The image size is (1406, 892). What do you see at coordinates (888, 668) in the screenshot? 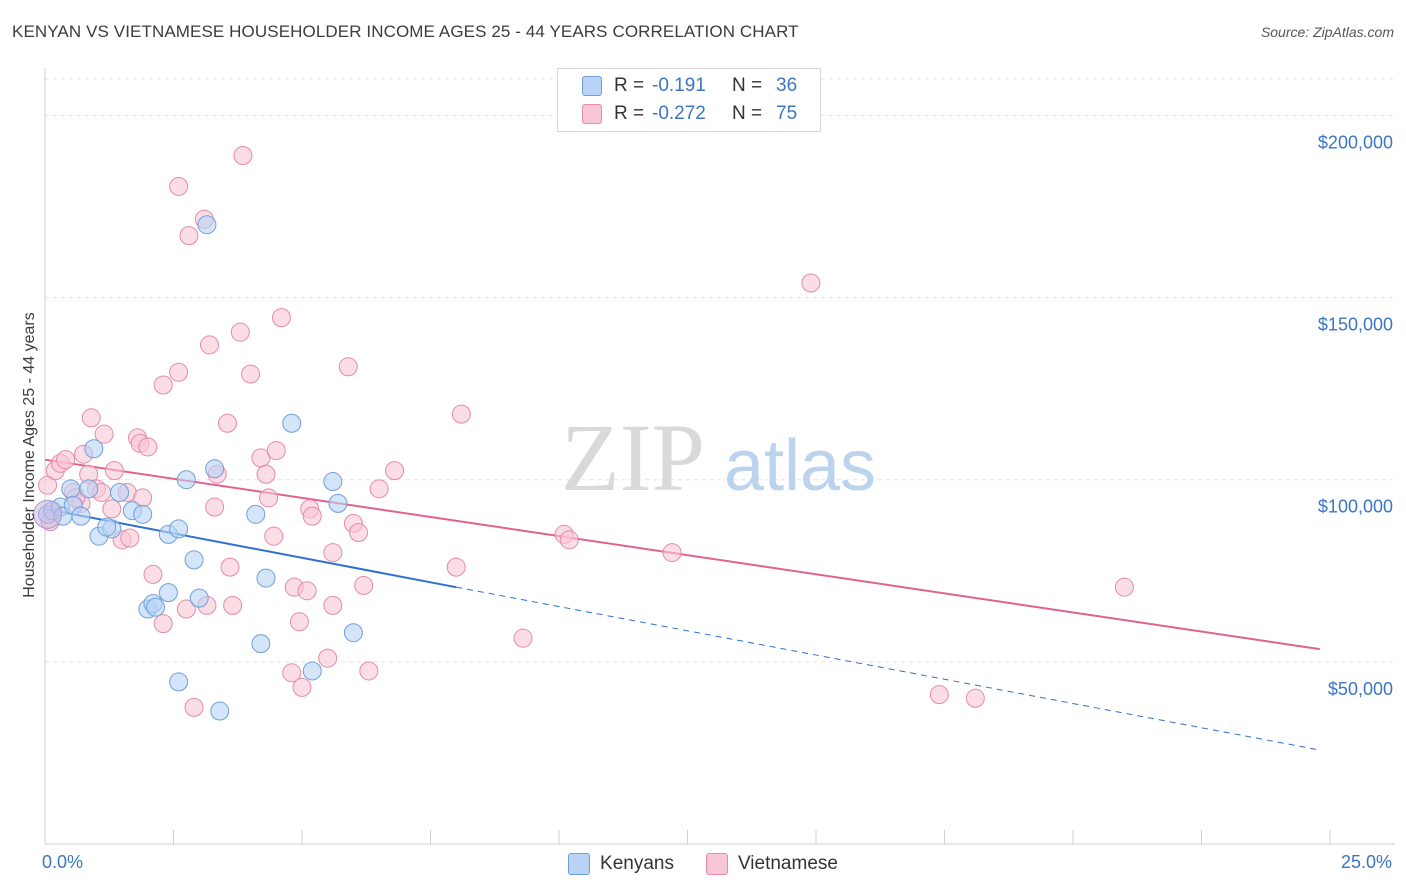
I see `kenyans-trend-extension` at bounding box center [888, 668].